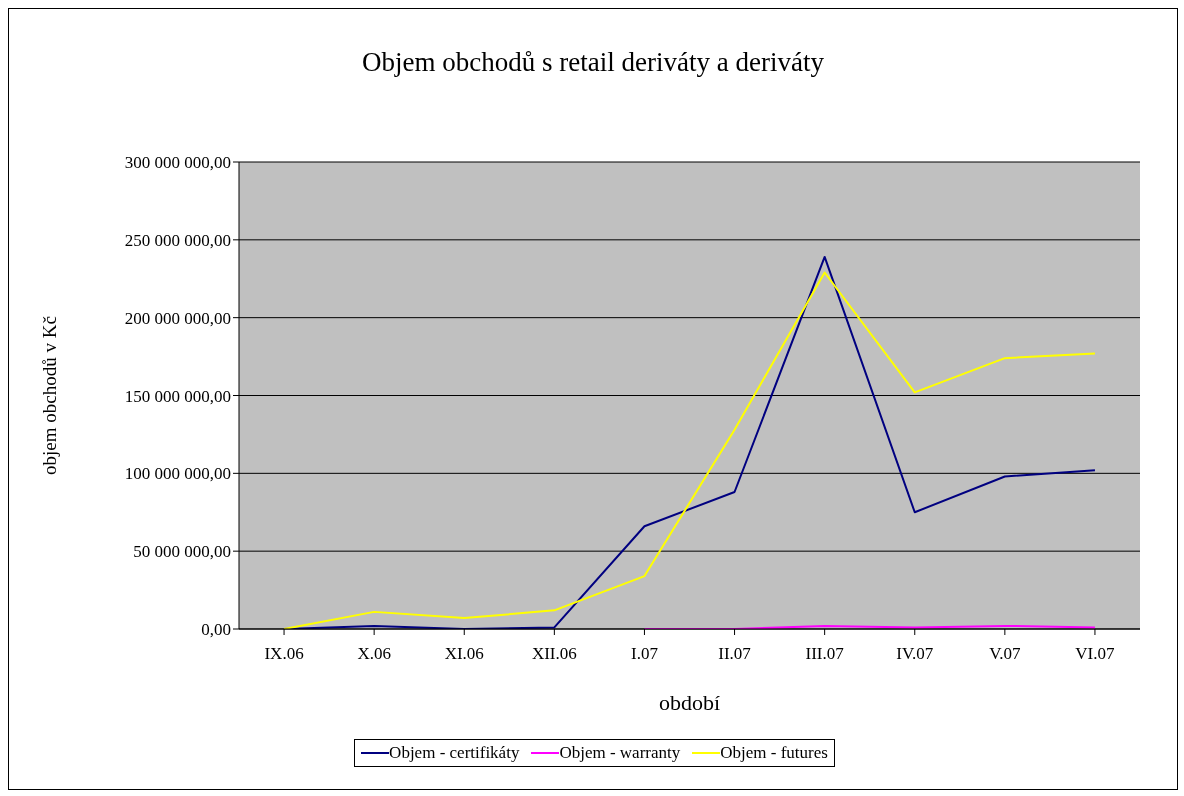 The width and height of the screenshot is (1184, 796). I want to click on y-tick-label: 50 000 000,00, so click(182, 552).